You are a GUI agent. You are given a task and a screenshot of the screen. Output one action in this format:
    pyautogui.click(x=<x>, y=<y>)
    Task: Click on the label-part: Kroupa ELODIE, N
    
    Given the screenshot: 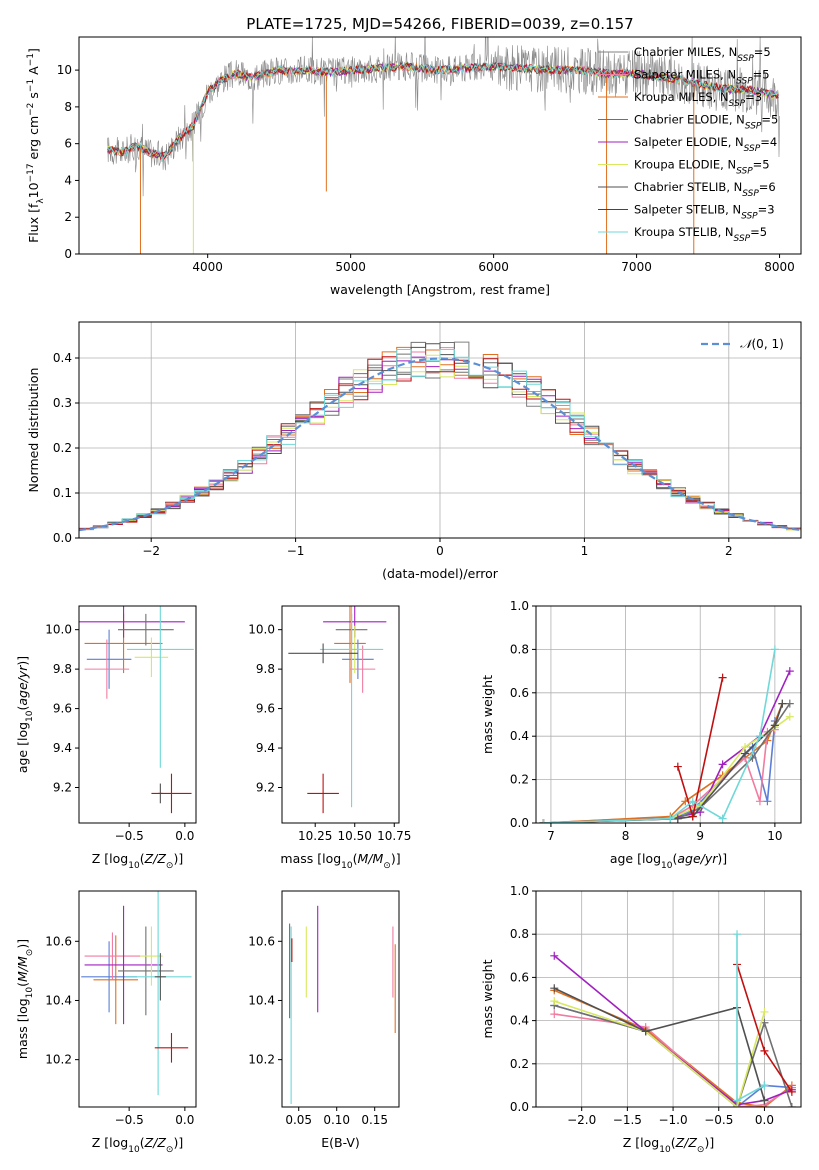 What is the action you would take?
    pyautogui.click(x=685, y=165)
    